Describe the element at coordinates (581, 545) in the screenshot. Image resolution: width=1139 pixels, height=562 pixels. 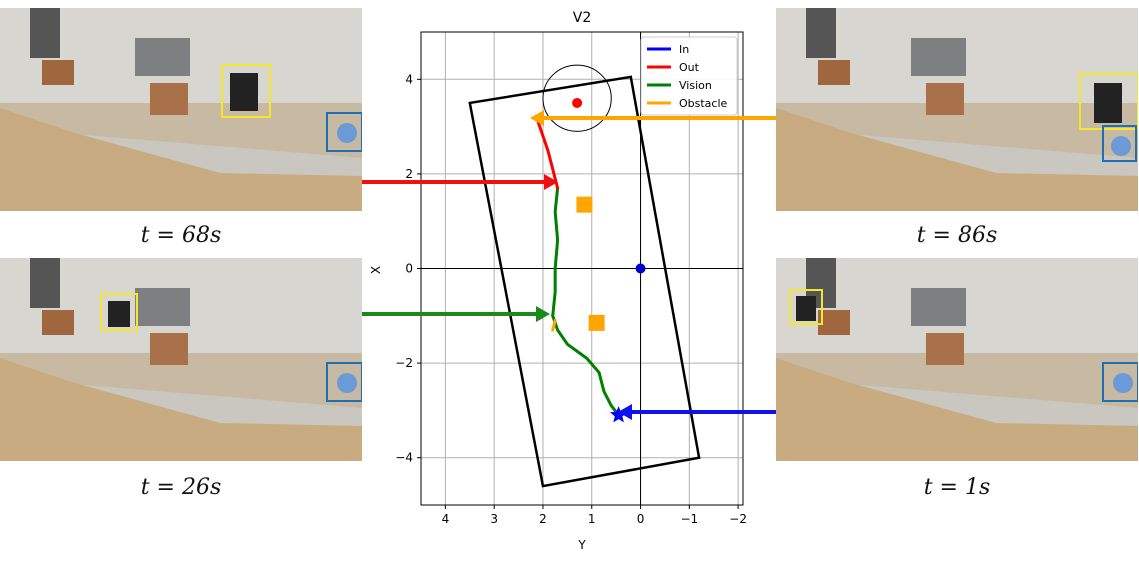
I see `x-axis-label: Y` at that location.